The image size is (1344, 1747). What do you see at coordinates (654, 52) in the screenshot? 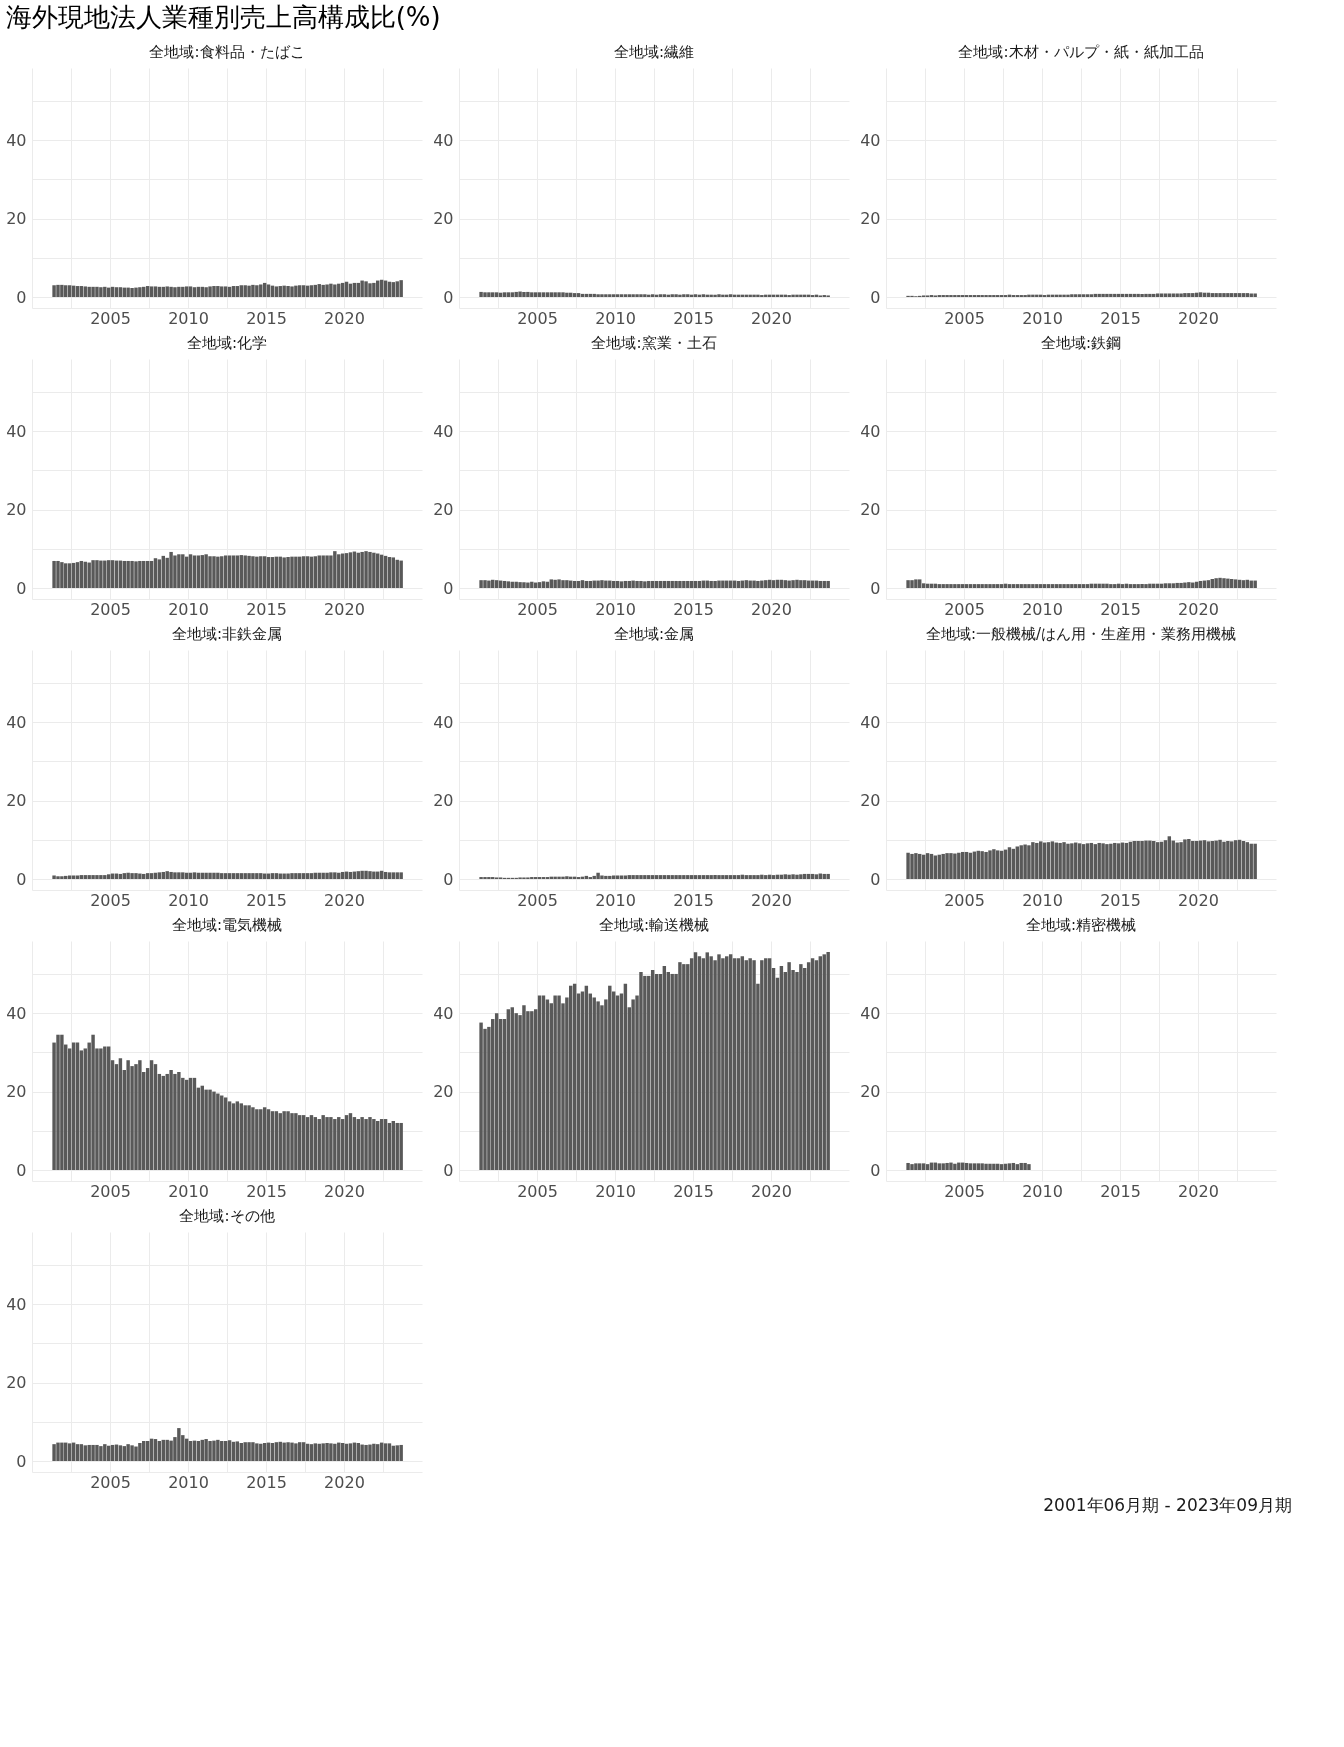
I see `chart-title: 全地域:繊維` at bounding box center [654, 52].